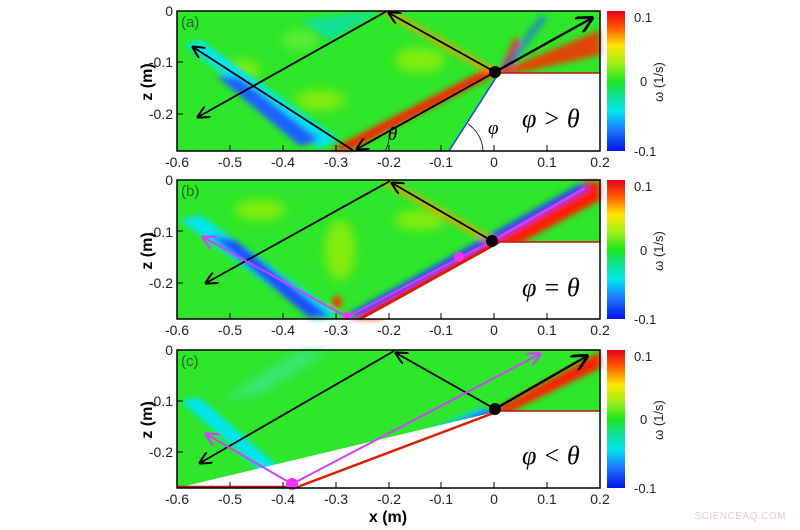  Describe the element at coordinates (480, 280) in the screenshot. I see `panel-b-topography` at that location.